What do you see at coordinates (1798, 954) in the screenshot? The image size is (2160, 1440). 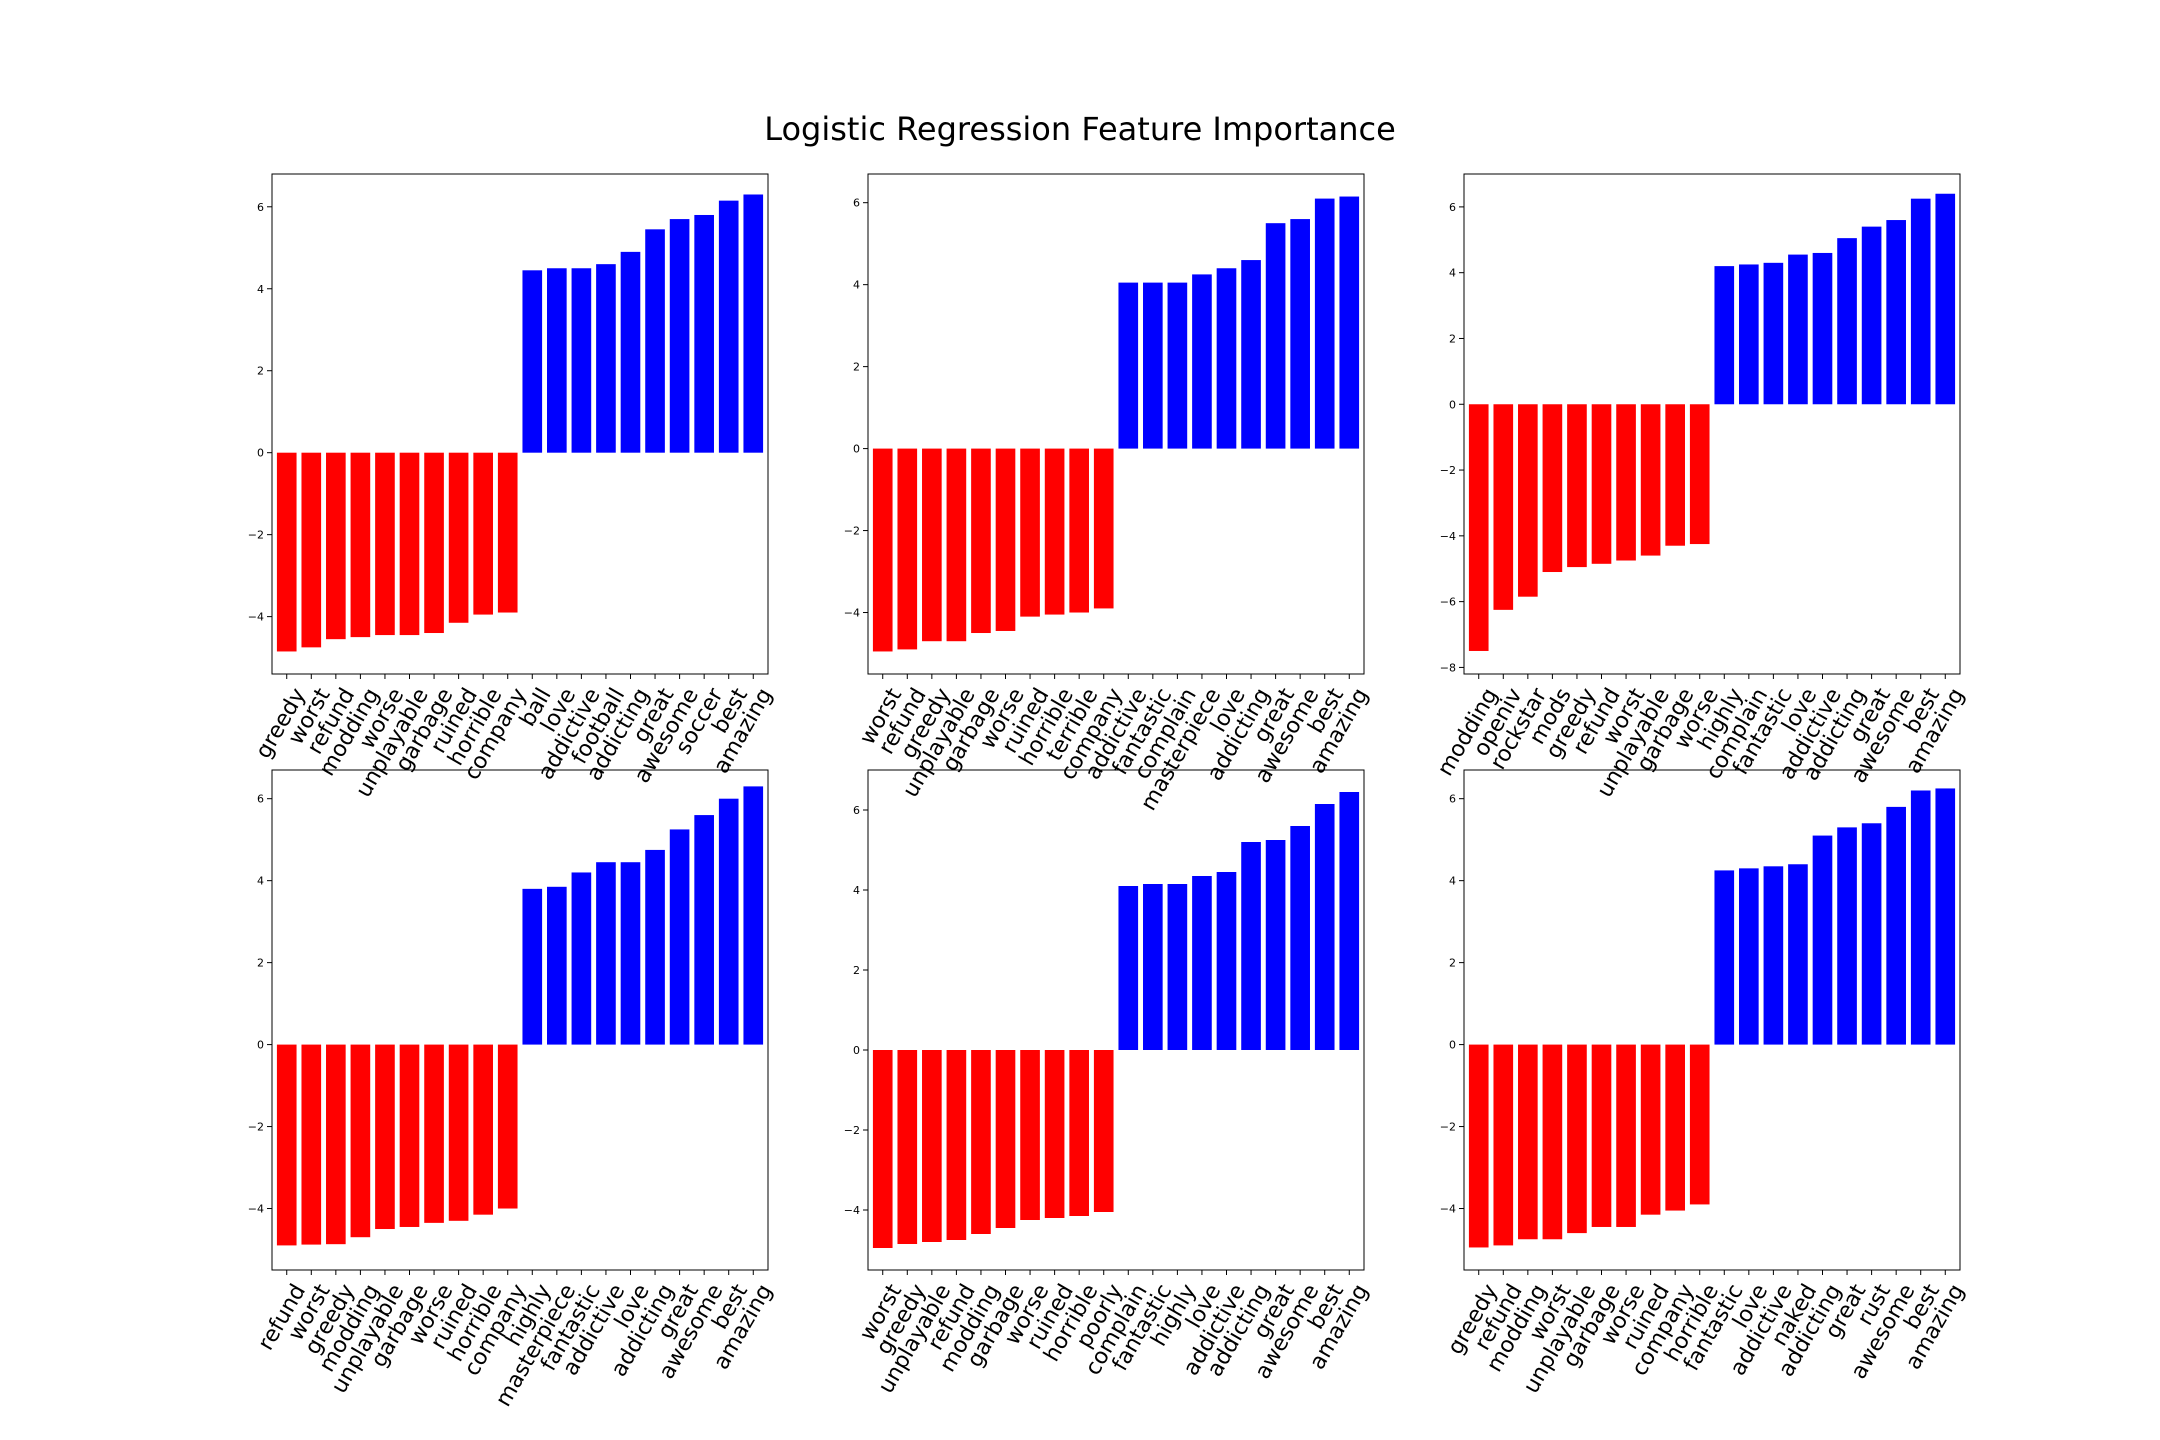 I see `bar-naked` at bounding box center [1798, 954].